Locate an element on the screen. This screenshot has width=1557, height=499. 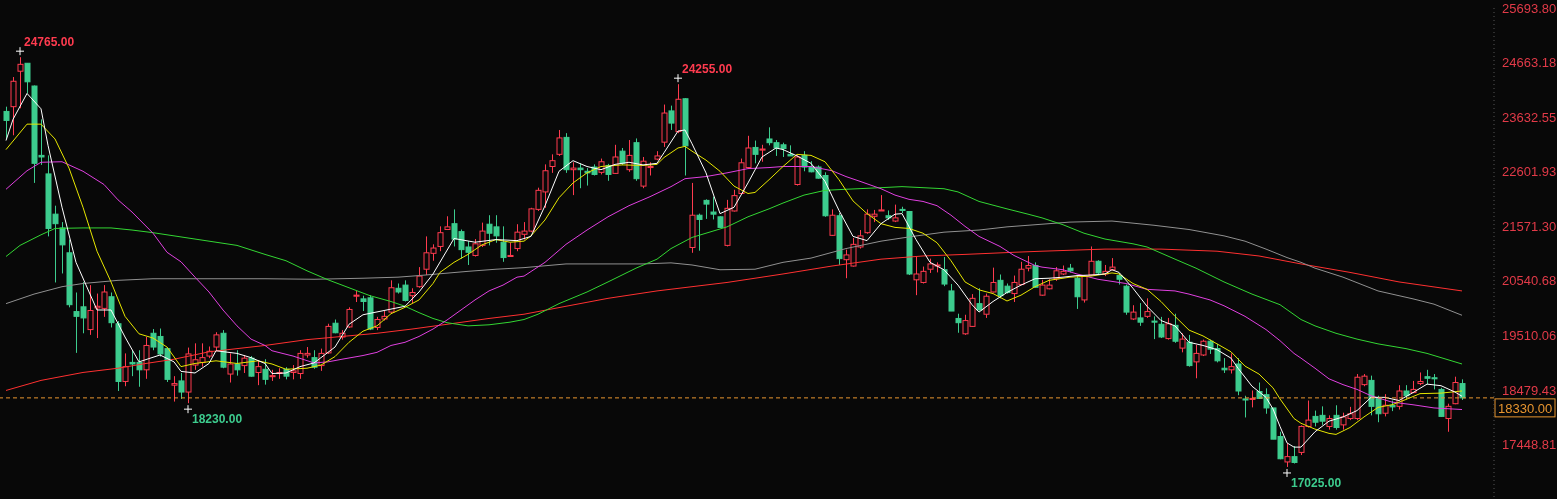
y-tick-label: 19510.06 is located at coordinates (1529, 336).